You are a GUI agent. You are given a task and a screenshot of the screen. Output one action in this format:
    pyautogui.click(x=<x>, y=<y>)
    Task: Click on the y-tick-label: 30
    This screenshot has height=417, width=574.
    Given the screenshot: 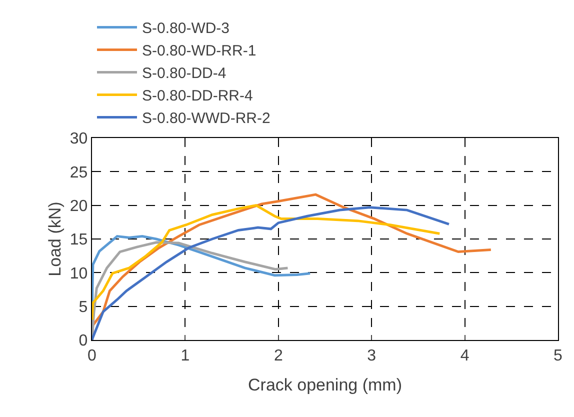 What is the action you would take?
    pyautogui.click(x=79, y=139)
    